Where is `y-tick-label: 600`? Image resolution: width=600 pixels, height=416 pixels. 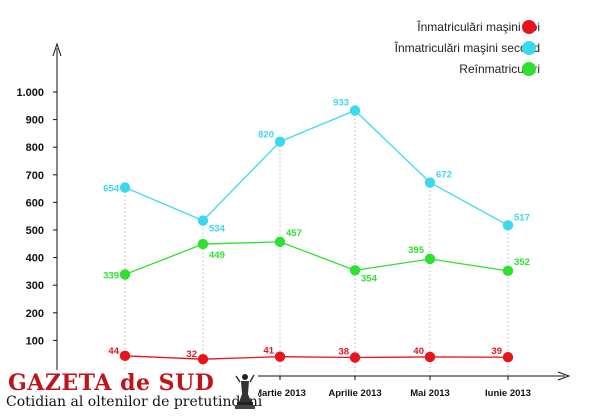
y-tick-label: 600 is located at coordinates (35, 203).